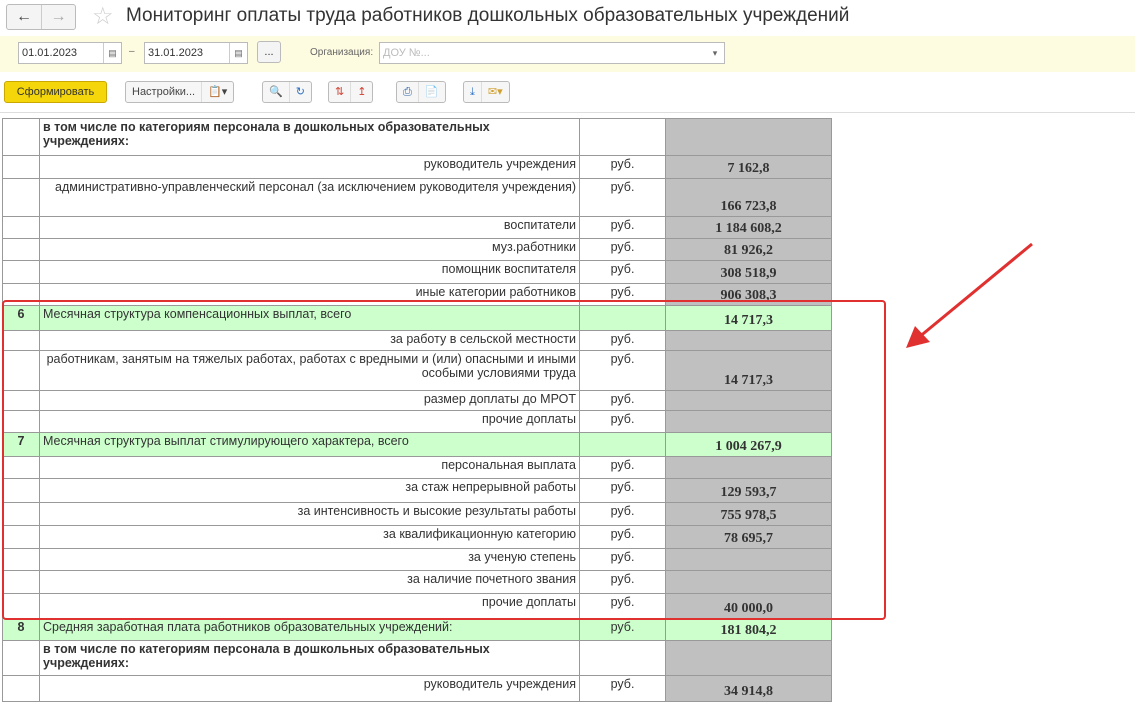 The height and width of the screenshot is (702, 1135). Describe the element at coordinates (309, 467) in the screenshot. I see `row-label: персональная выплата` at that location.